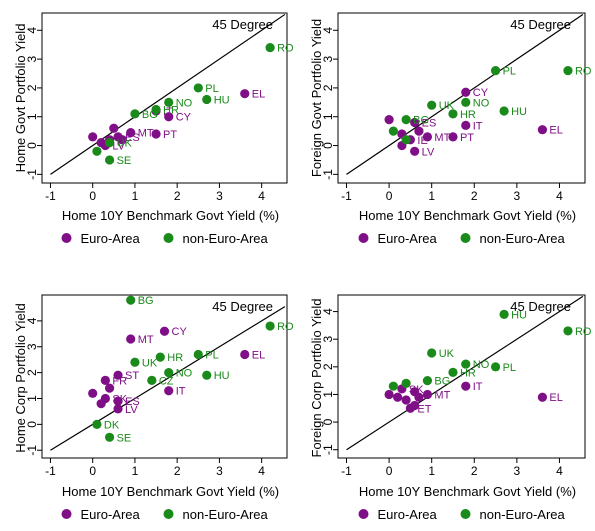 Image resolution: width=595 pixels, height=531 pixels. Describe the element at coordinates (119, 381) in the screenshot. I see `data-label: FR` at that location.